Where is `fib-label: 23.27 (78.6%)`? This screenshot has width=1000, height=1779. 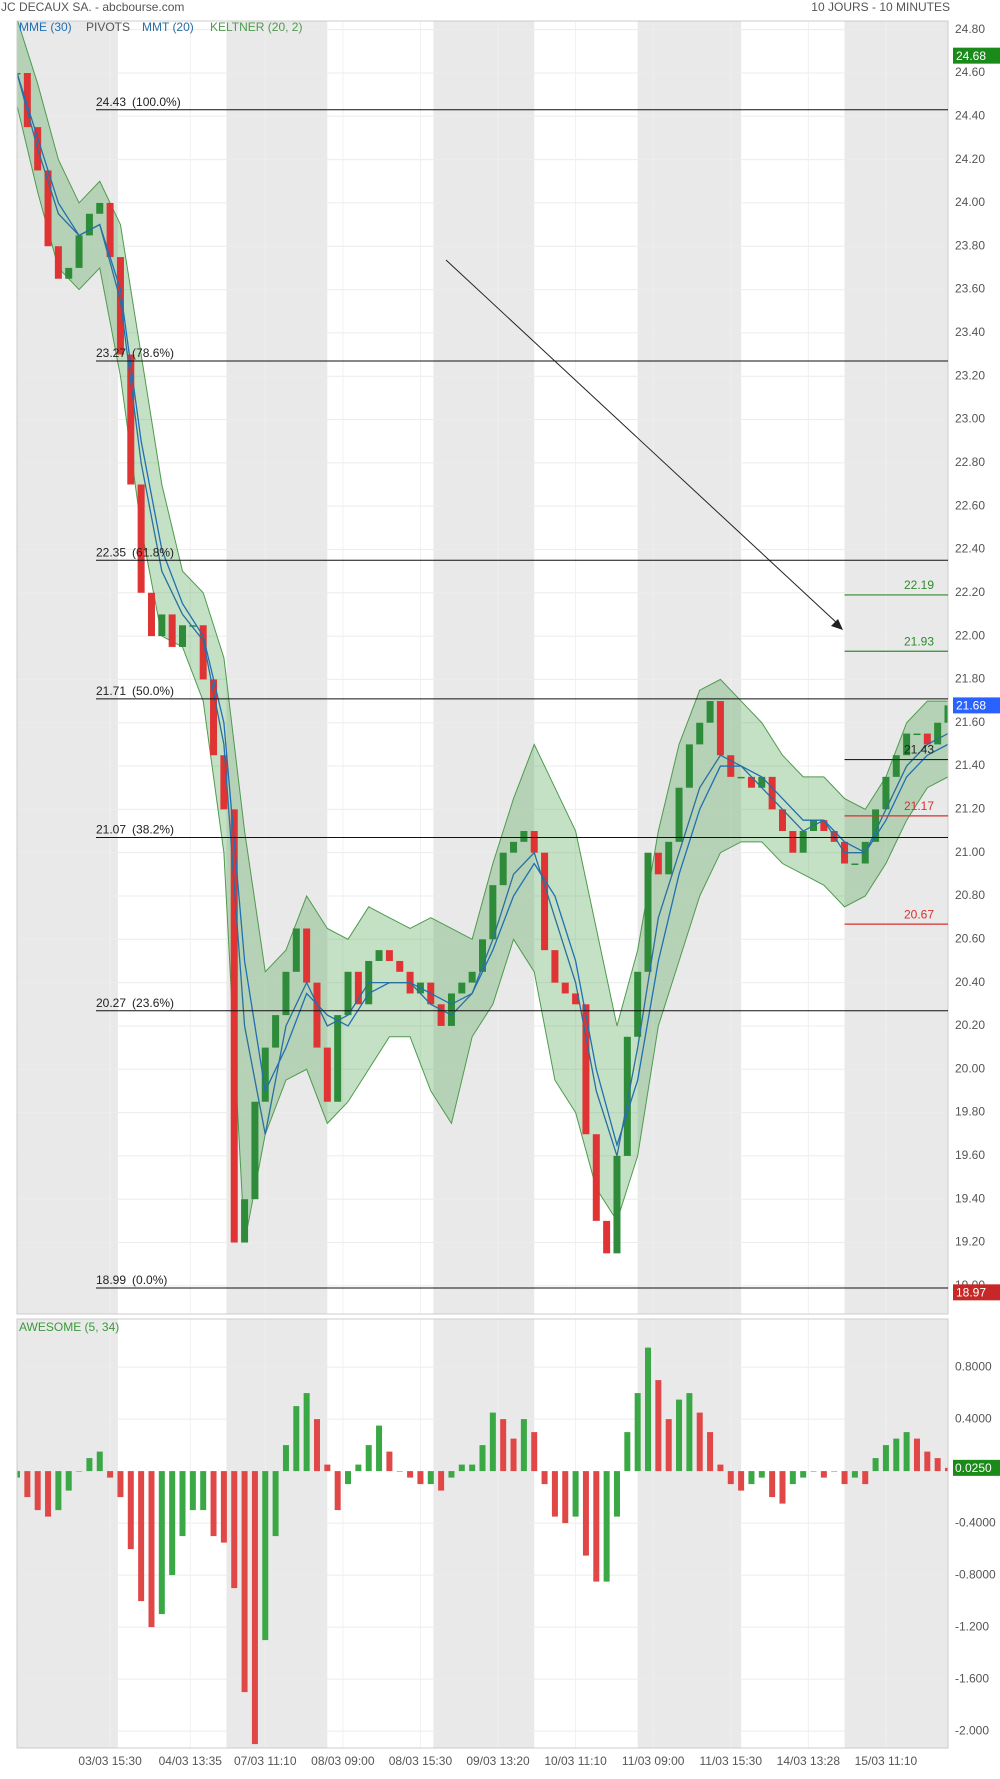 fib-label: 23.27 (78.6%) is located at coordinates (135, 353).